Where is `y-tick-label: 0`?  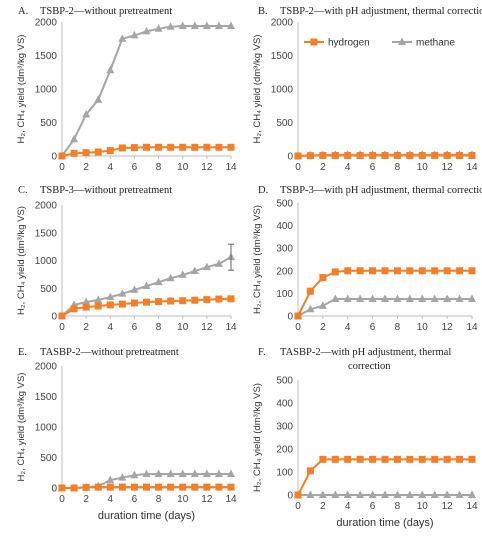 y-tick-label: 0 is located at coordinates (290, 157).